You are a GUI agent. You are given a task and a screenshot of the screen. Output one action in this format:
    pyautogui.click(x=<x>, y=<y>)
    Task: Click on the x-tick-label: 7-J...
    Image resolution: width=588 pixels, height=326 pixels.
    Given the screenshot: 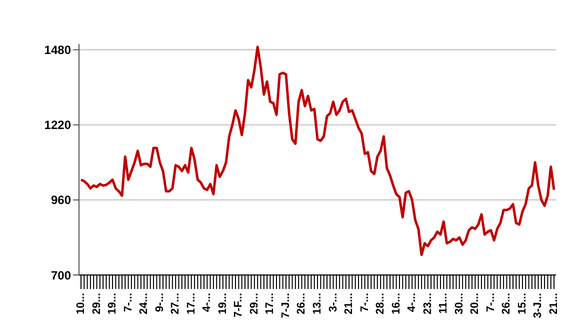 What is the action you would take?
    pyautogui.click(x=286, y=305)
    